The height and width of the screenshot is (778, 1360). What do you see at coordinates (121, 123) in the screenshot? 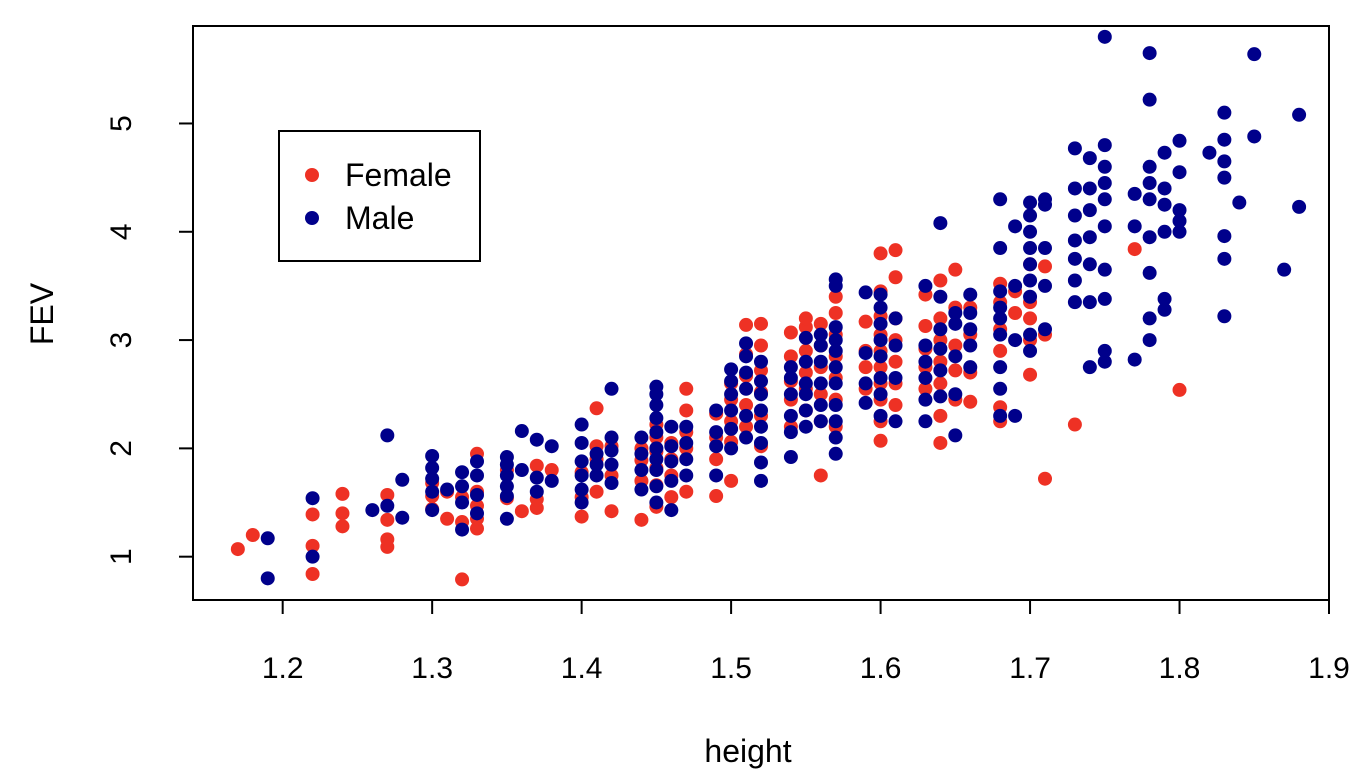
I see `y-tick-label: 5` at bounding box center [121, 123].